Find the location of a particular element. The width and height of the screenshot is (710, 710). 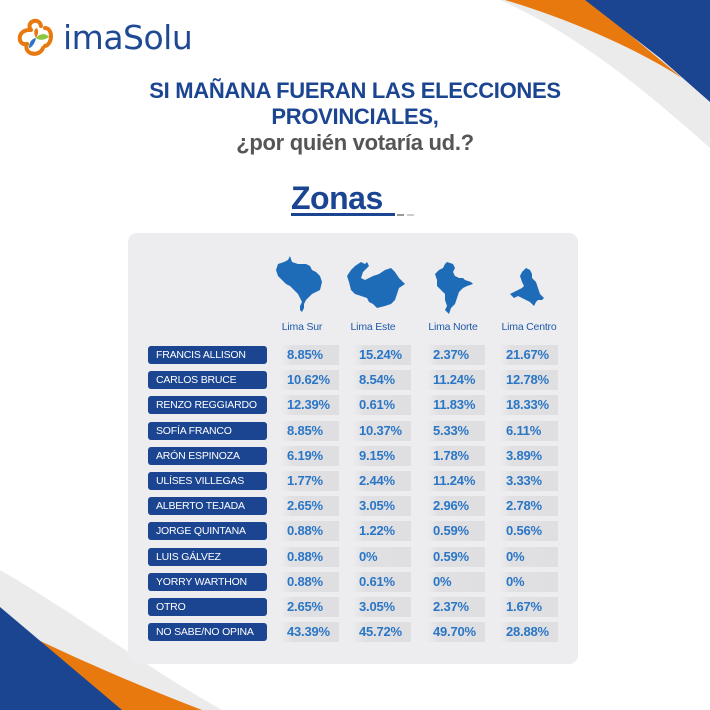

lima-sur-map-icon is located at coordinates (299, 284).